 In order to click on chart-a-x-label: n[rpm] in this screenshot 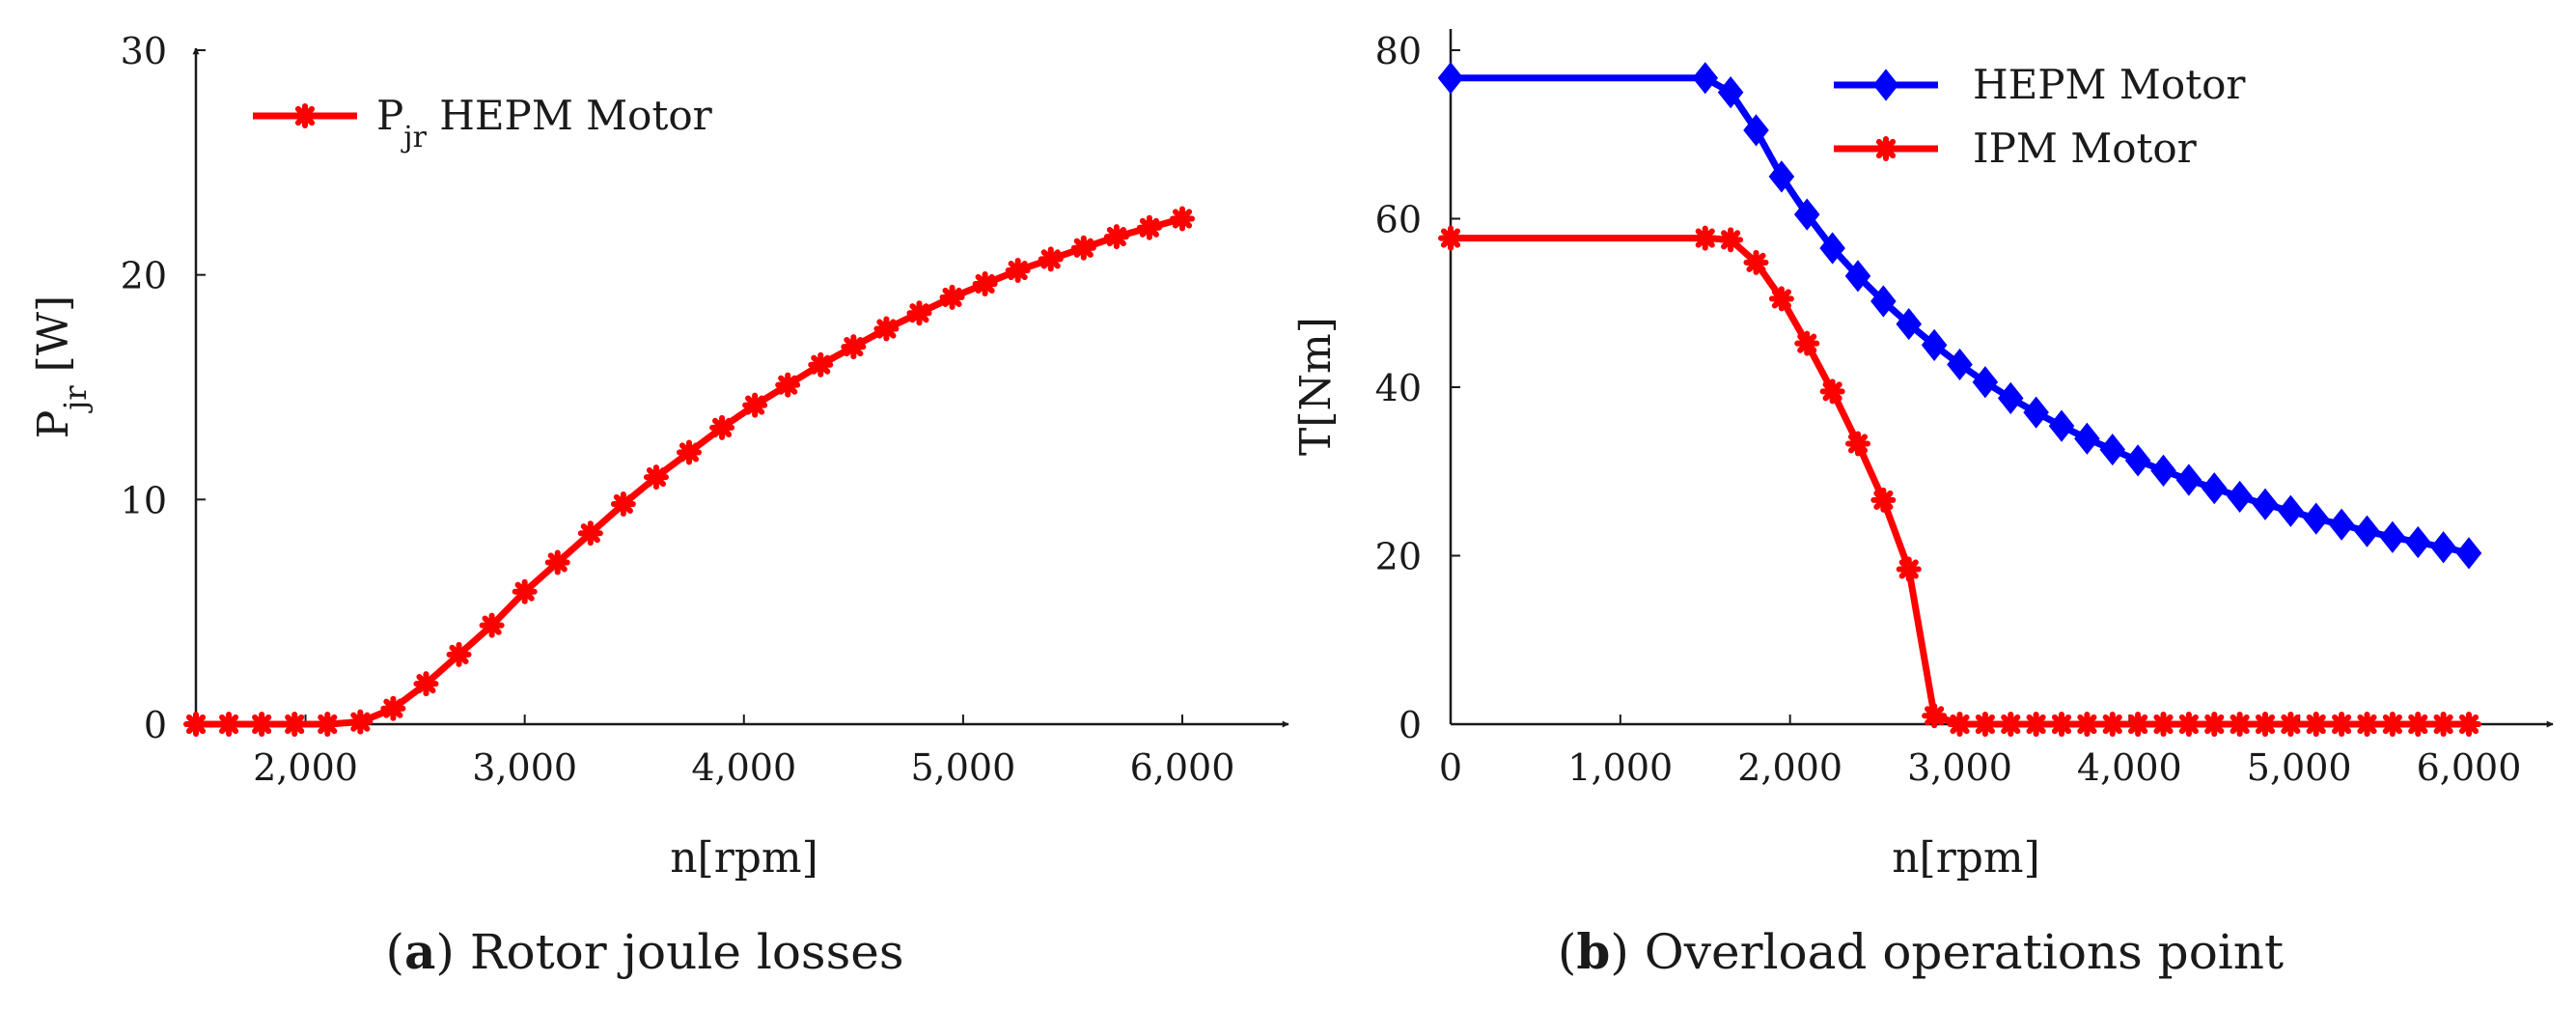, I will do `click(744, 858)`.